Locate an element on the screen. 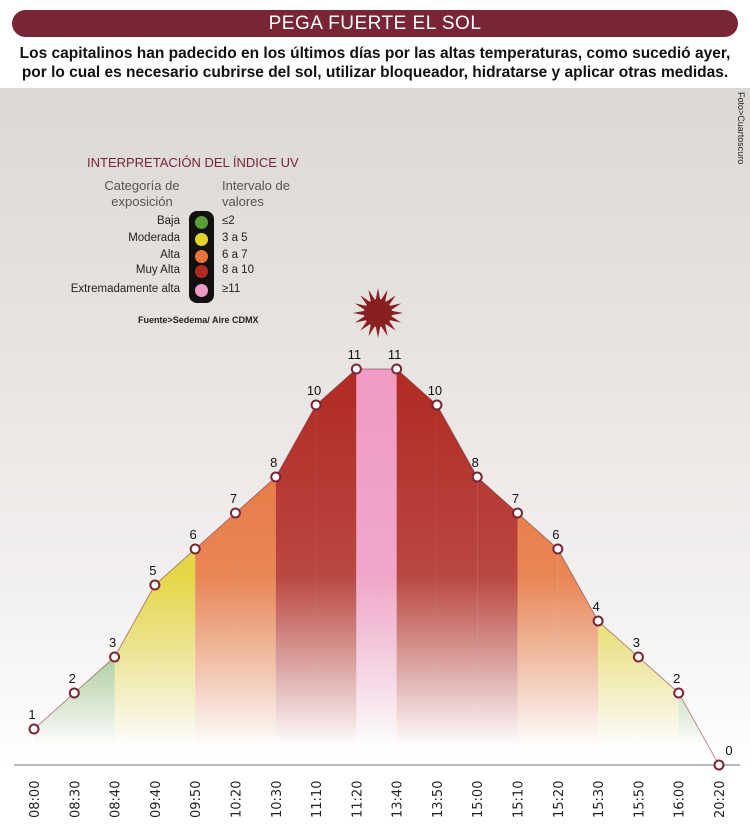  x-tick-label: 11:20 is located at coordinates (357, 799).